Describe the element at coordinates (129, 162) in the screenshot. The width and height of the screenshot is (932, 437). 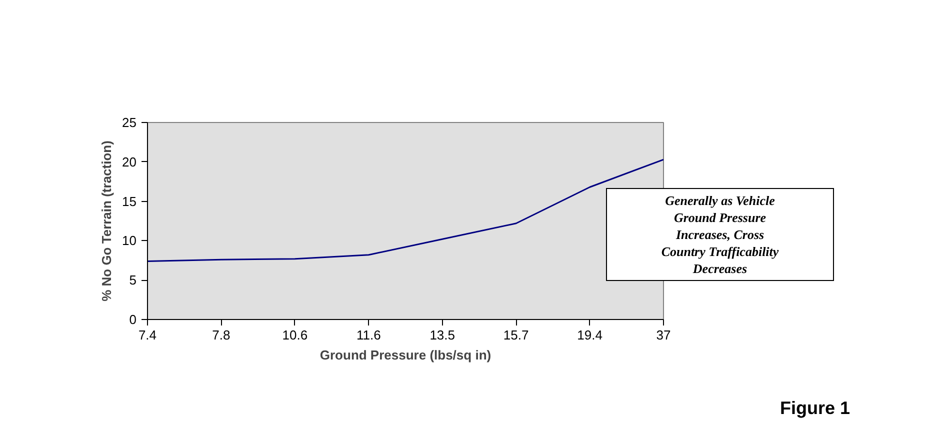
I see `y-tick-label: 20` at that location.